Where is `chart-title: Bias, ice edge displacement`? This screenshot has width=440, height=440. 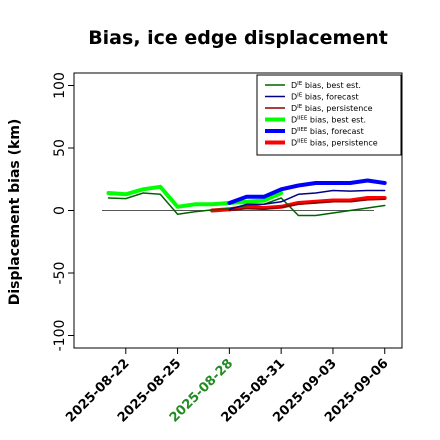
chart-title: Bias, ice edge displacement is located at coordinates (238, 38).